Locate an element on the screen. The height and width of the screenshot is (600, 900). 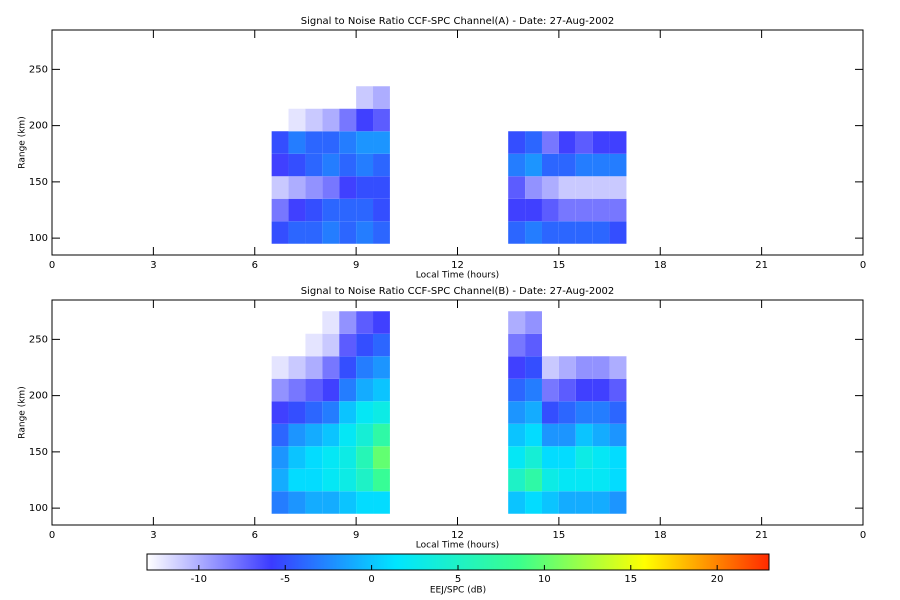
y-axis-label: Range (km) is located at coordinates (23, 412).